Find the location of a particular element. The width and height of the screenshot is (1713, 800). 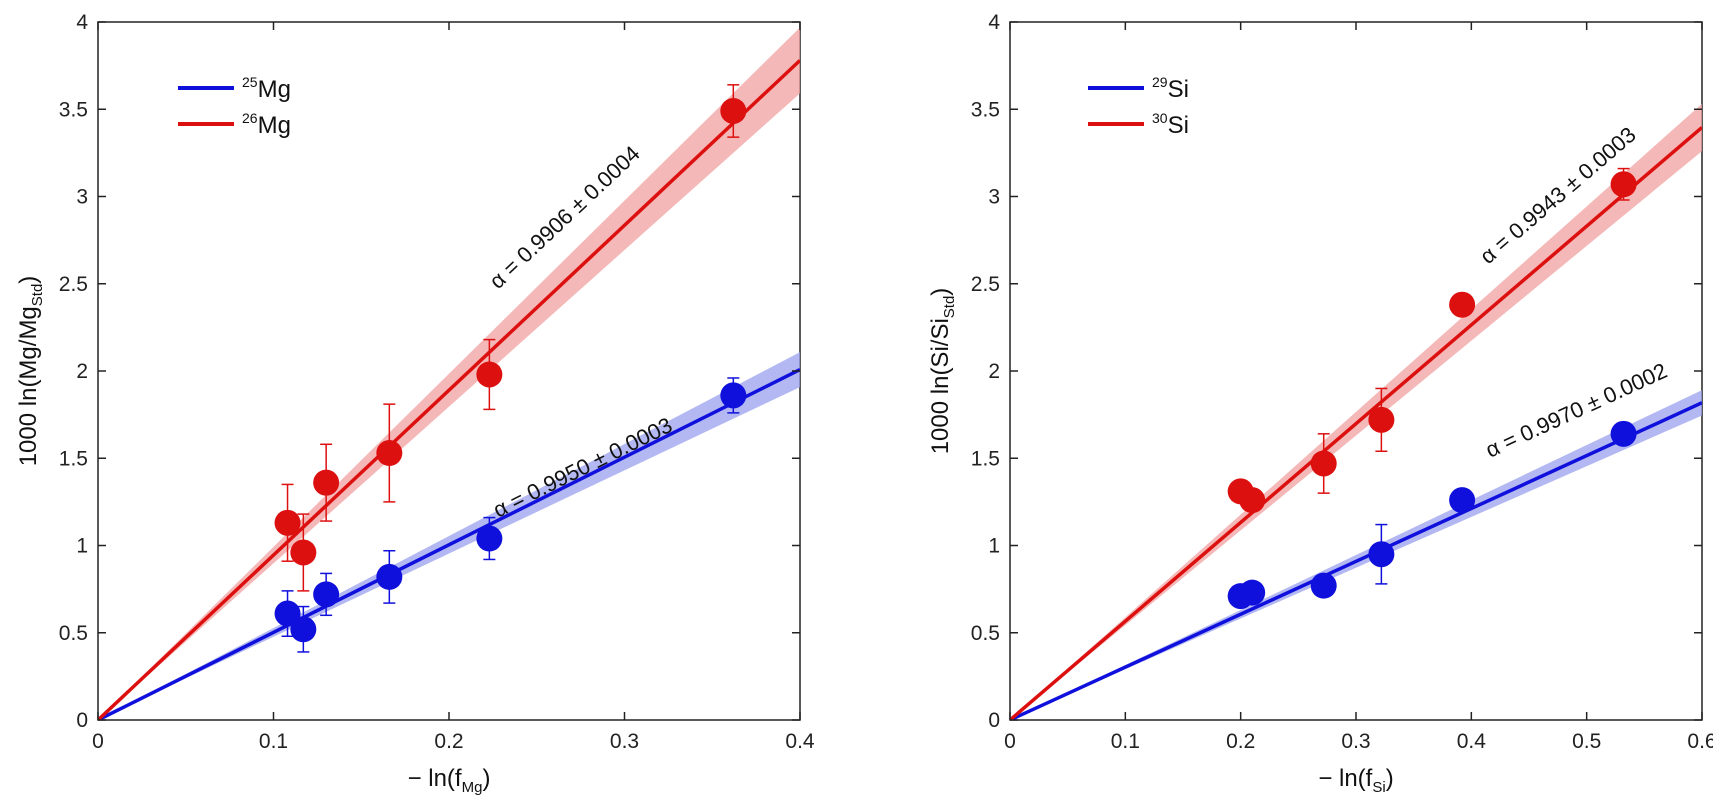

legend-label: 29Si is located at coordinates (1170, 88).